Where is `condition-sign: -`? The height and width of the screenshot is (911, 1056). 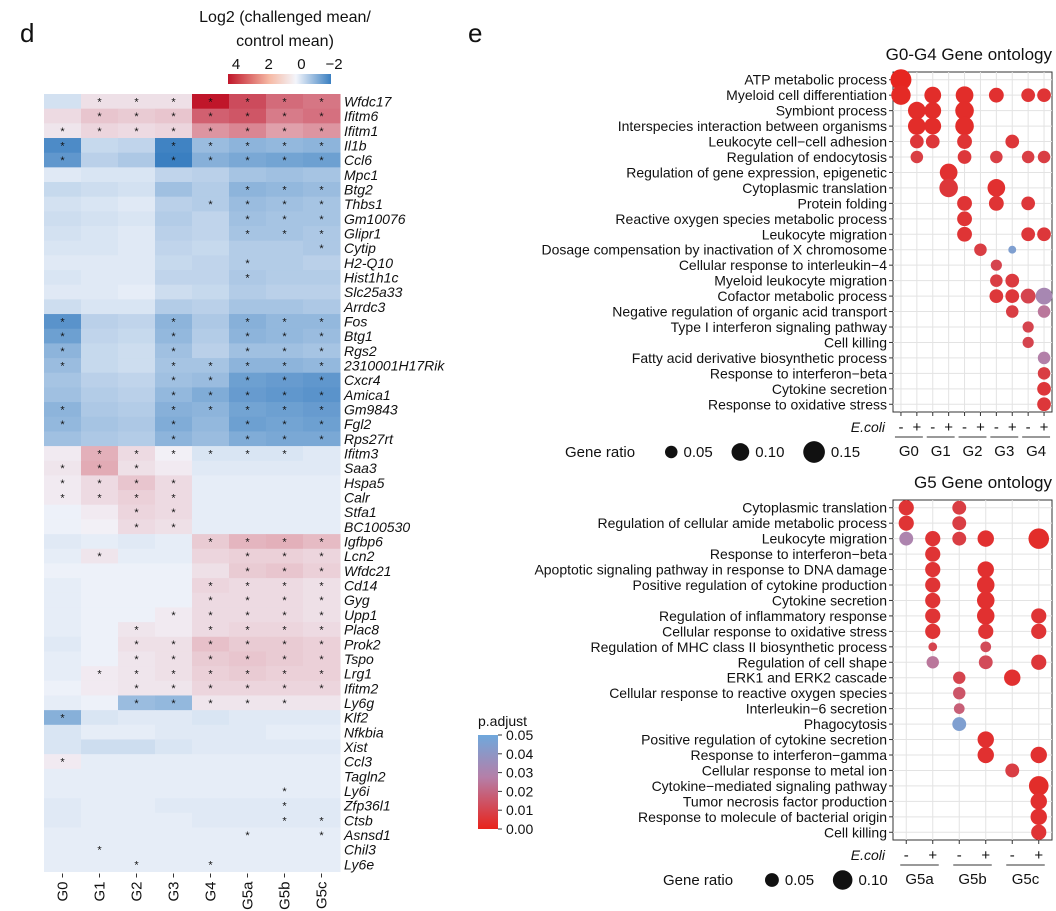
condition-sign: - is located at coordinates (964, 427).